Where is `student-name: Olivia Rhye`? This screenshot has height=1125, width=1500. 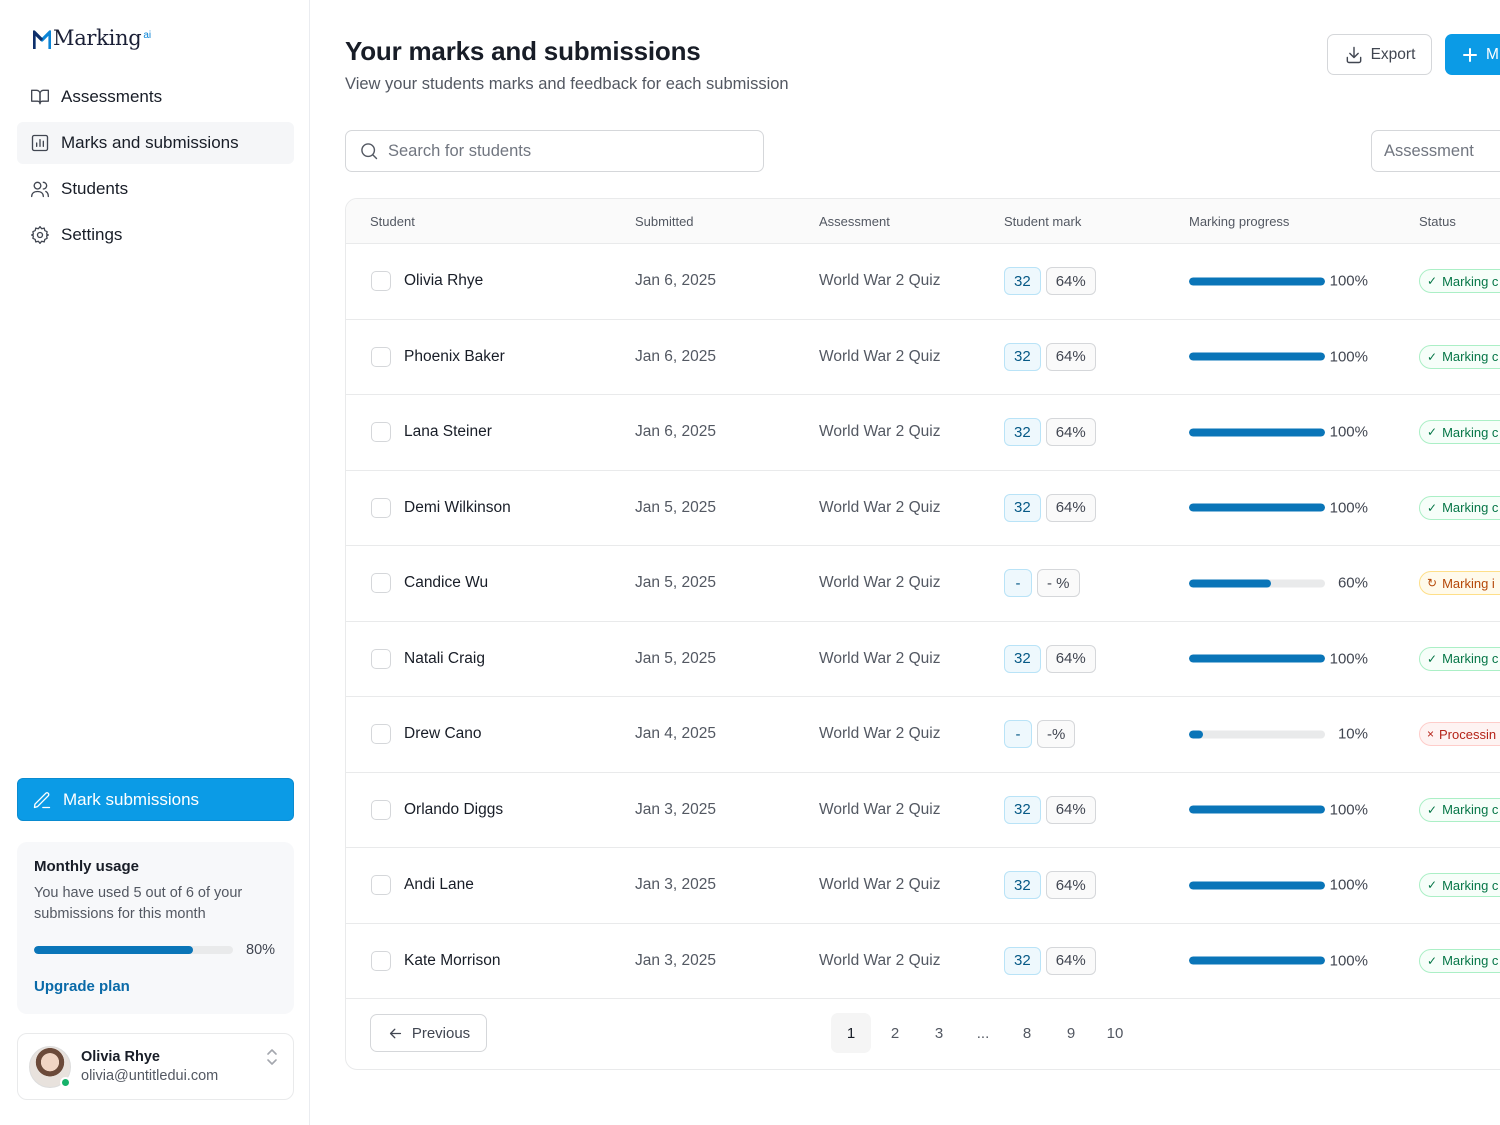 student-name: Olivia Rhye is located at coordinates (444, 281).